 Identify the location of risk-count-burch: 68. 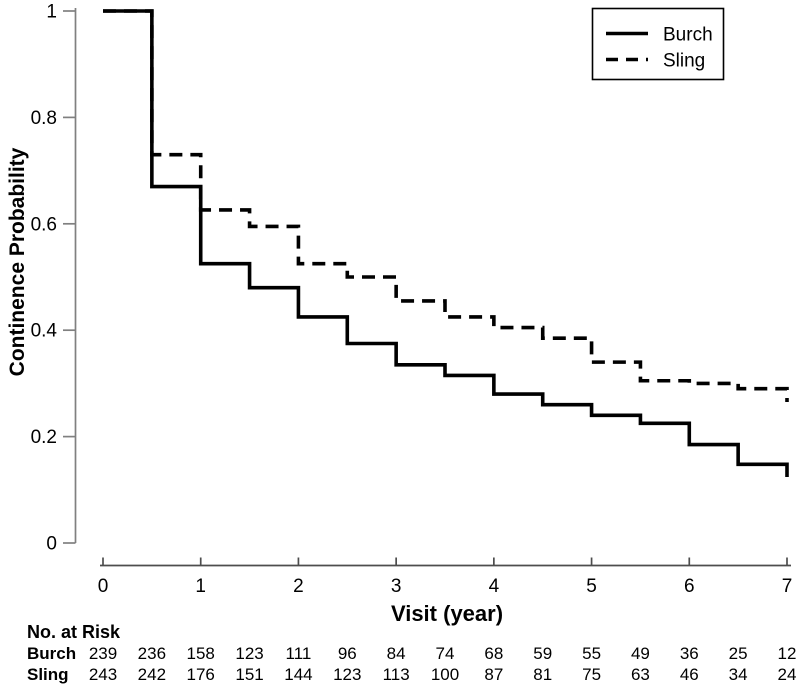
(493, 653).